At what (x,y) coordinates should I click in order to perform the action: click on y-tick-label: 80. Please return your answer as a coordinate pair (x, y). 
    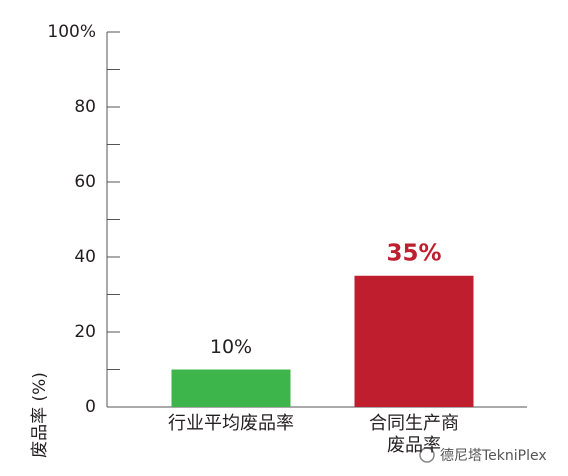
    Looking at the image, I should click on (85, 107).